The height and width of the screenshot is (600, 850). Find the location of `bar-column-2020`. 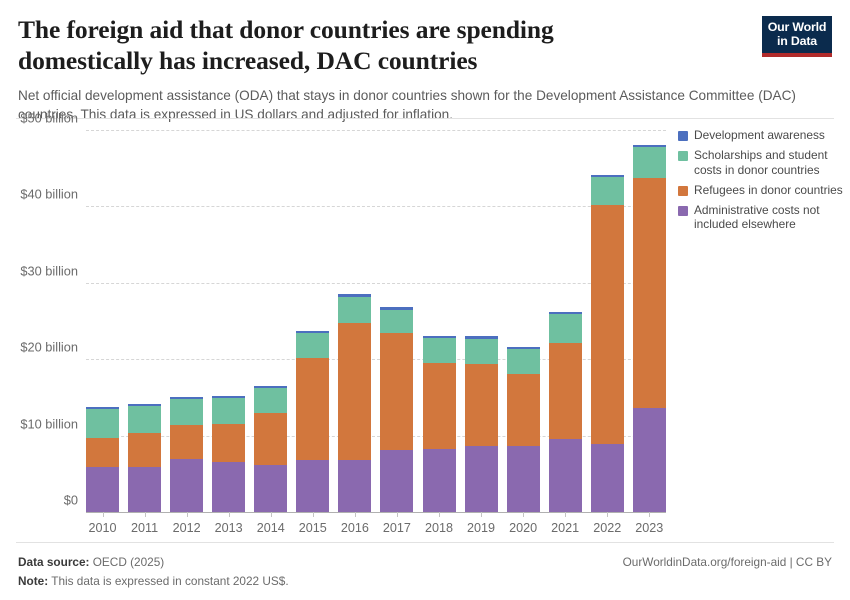

bar-column-2020 is located at coordinates (523, 321).